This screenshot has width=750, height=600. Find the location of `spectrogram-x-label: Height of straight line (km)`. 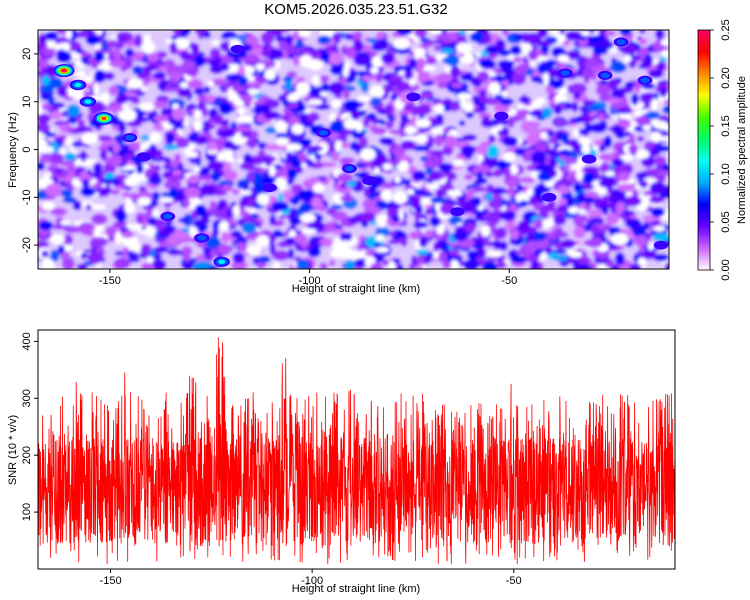

spectrogram-x-label: Height of straight line (km) is located at coordinates (356, 289).